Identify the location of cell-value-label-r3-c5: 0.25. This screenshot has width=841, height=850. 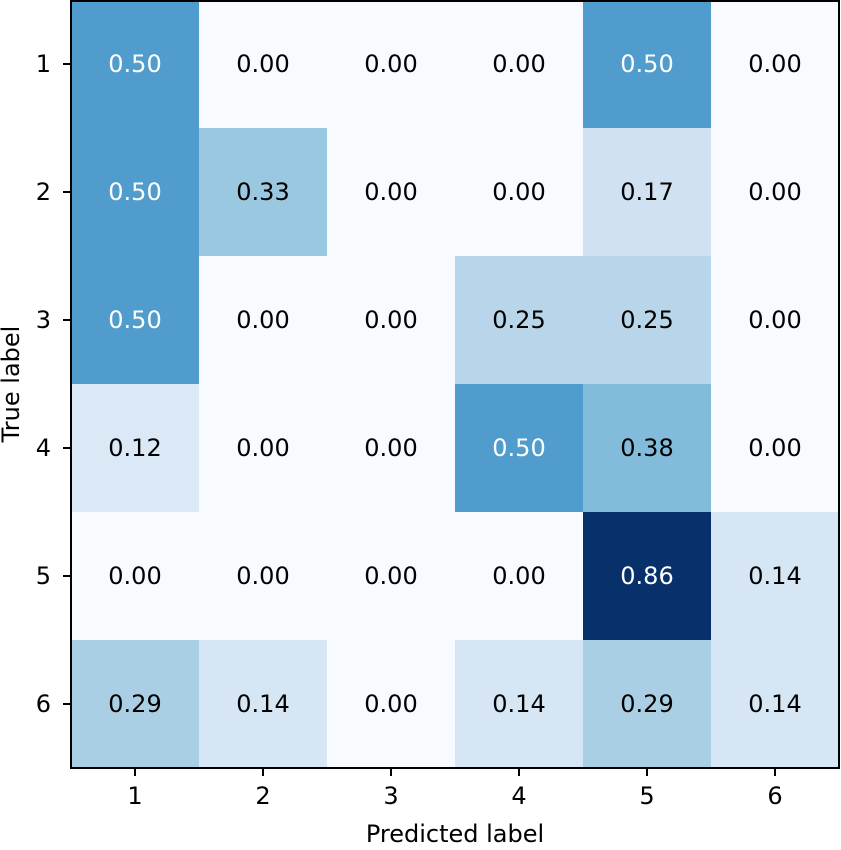
(646, 320).